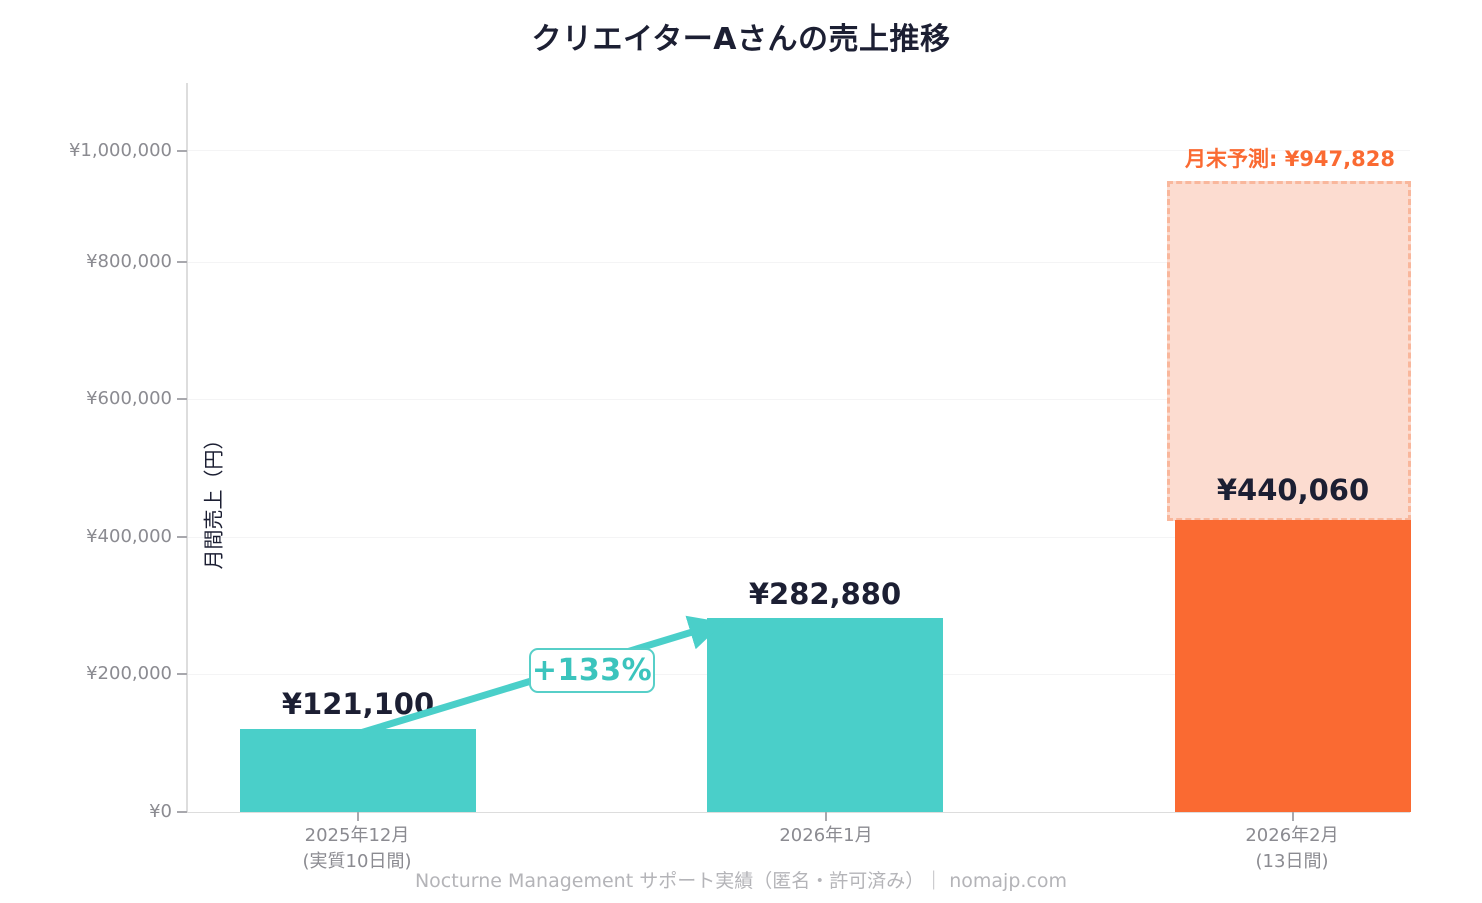 The width and height of the screenshot is (1482, 903). Describe the element at coordinates (1292, 849) in the screenshot. I see `x-tick-label-2: 2026年2月 (13日間)` at that location.